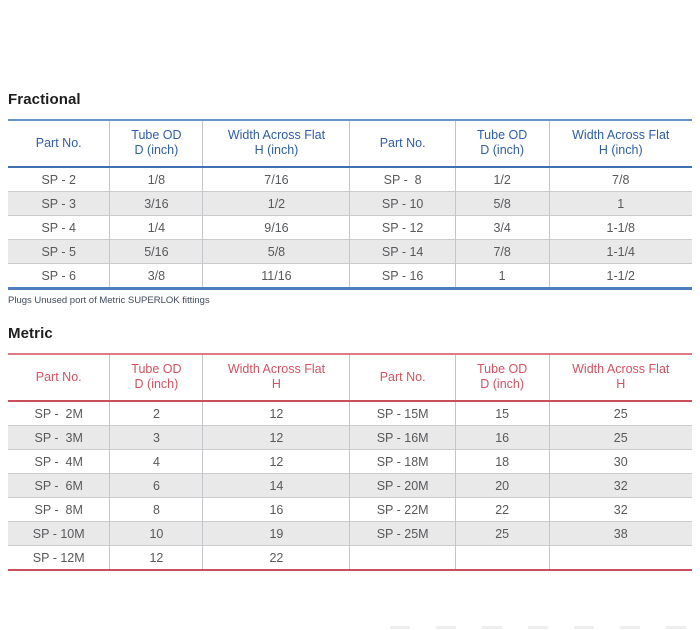 The height and width of the screenshot is (630, 700). Describe the element at coordinates (156, 276) in the screenshot. I see `table-cell: 3/8` at that location.